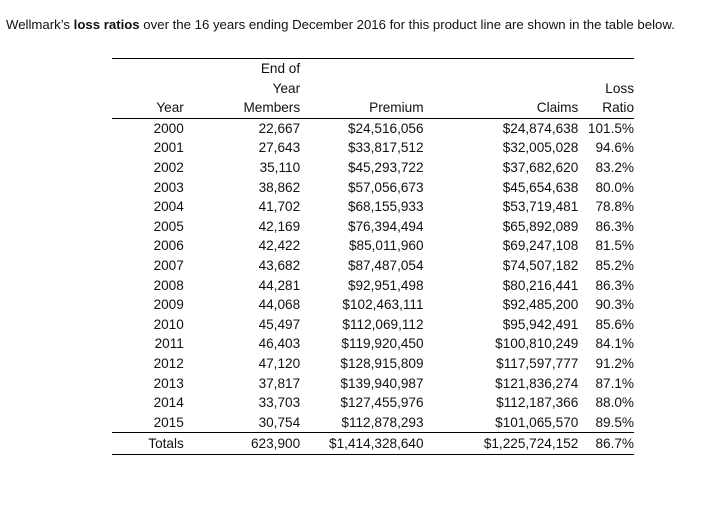 This screenshot has height=509, width=715. What do you see at coordinates (606, 108) in the screenshot?
I see `header-row-3-loss-ratio: Ratio` at bounding box center [606, 108].